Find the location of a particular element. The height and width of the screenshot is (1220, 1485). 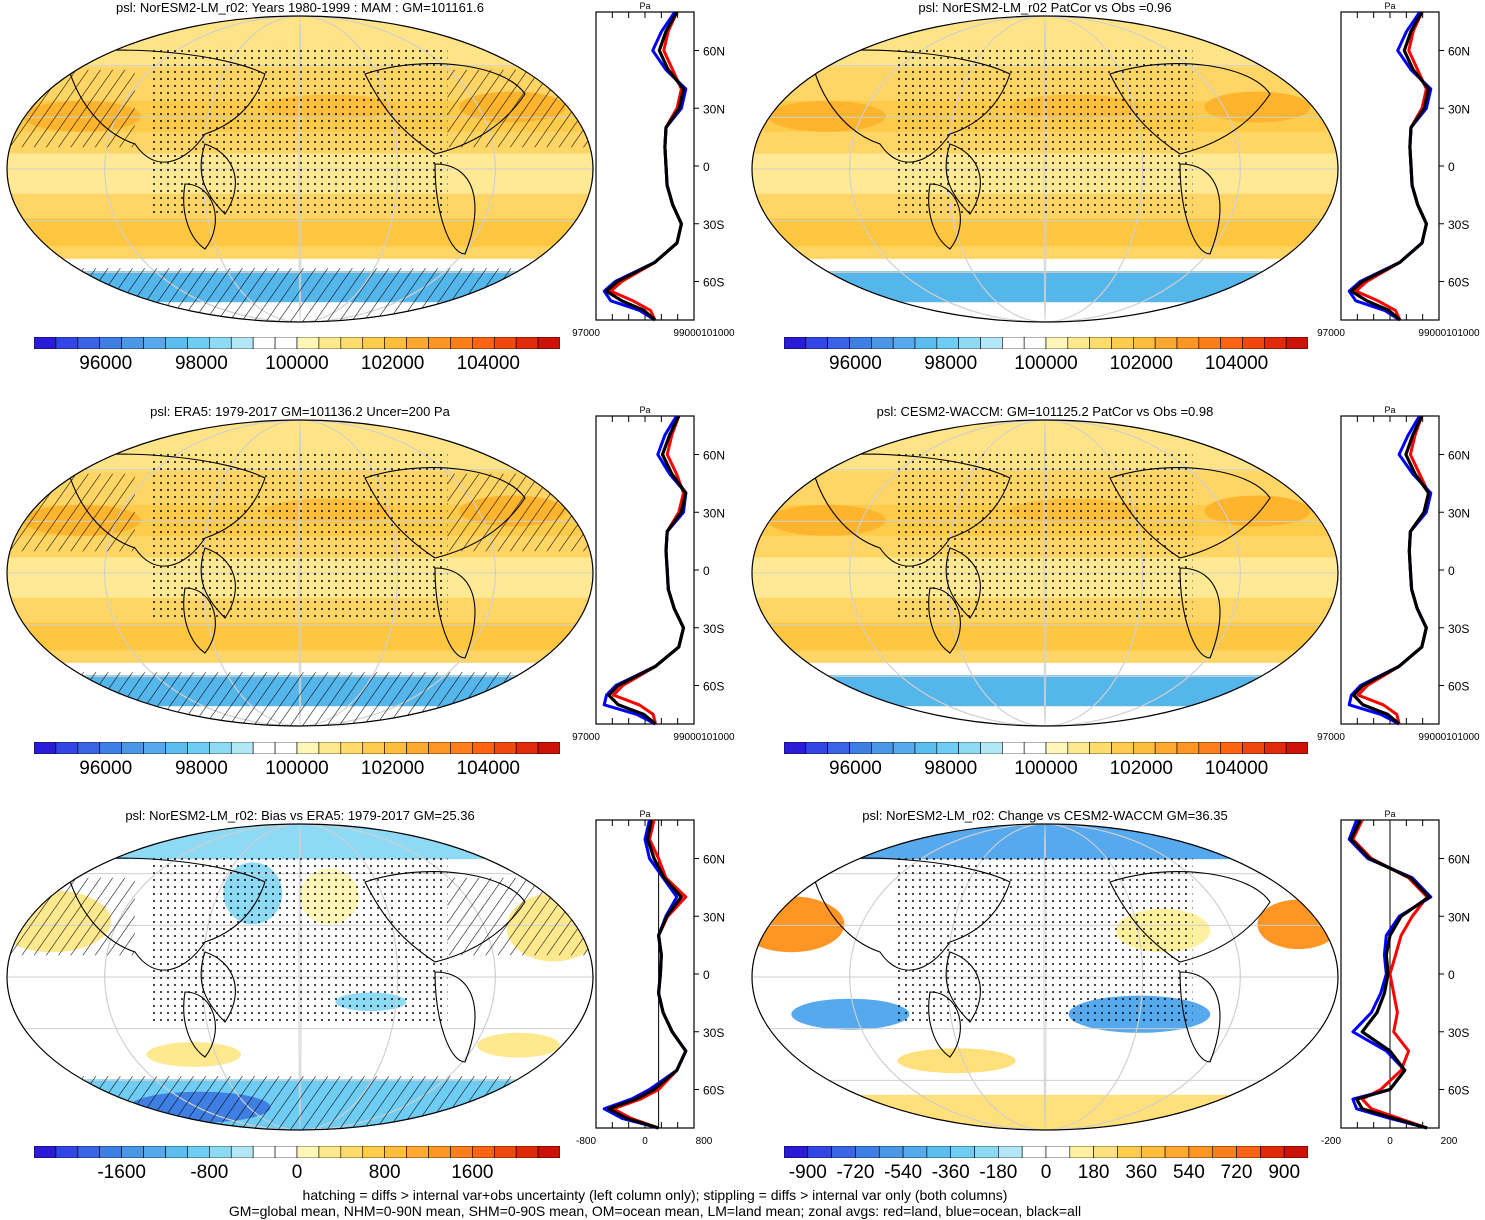

colorbar-tick-label: -180 is located at coordinates (998, 1172).